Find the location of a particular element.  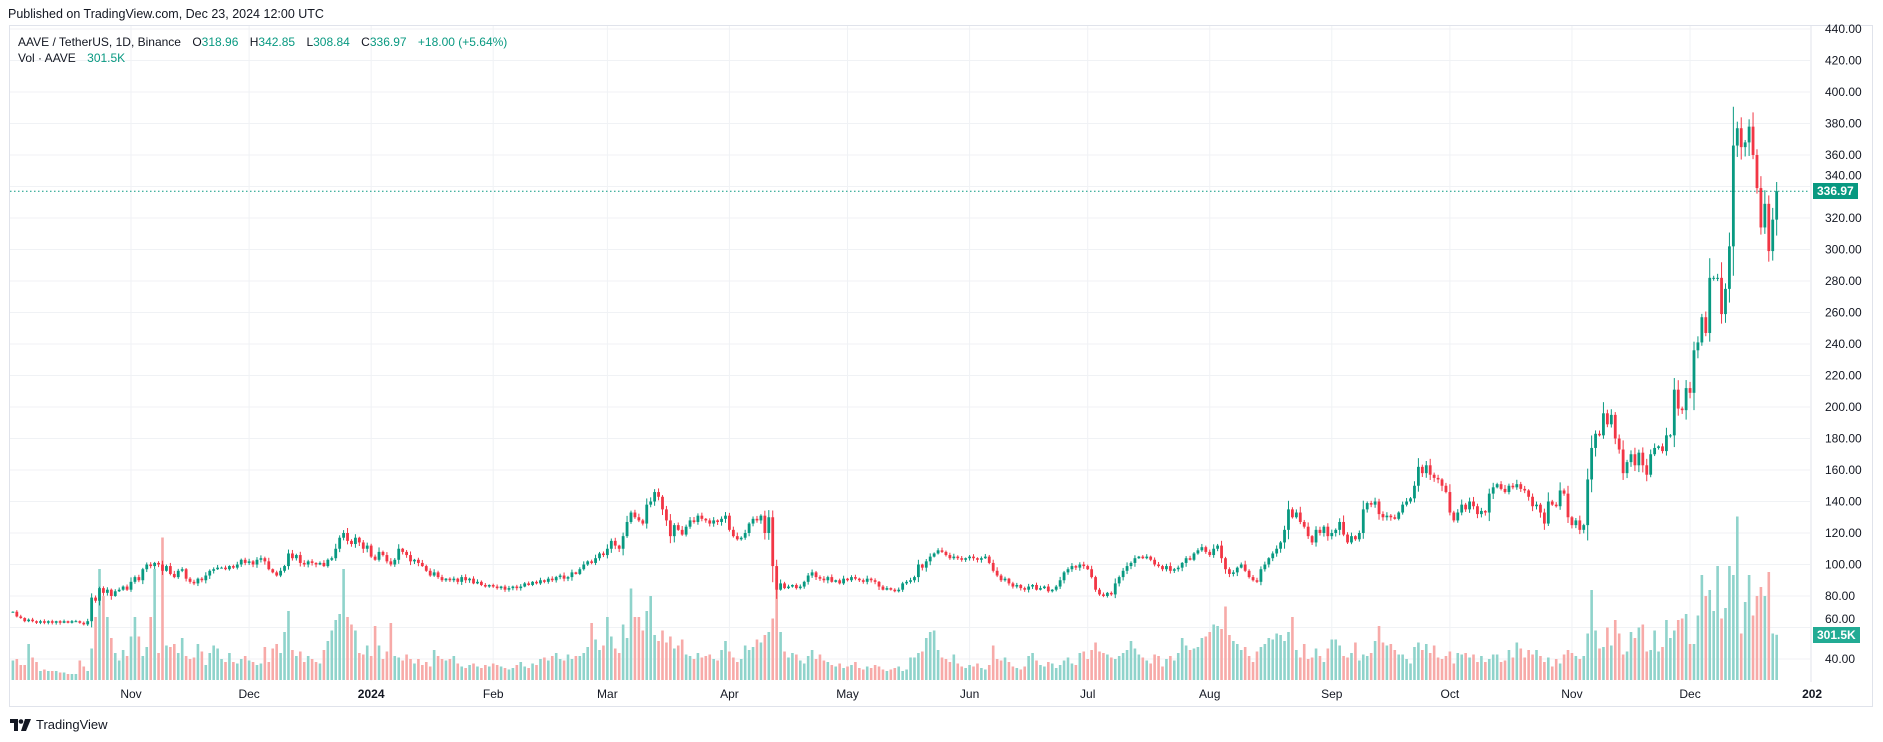

price-tick-label: 240.00 is located at coordinates (1843, 344).